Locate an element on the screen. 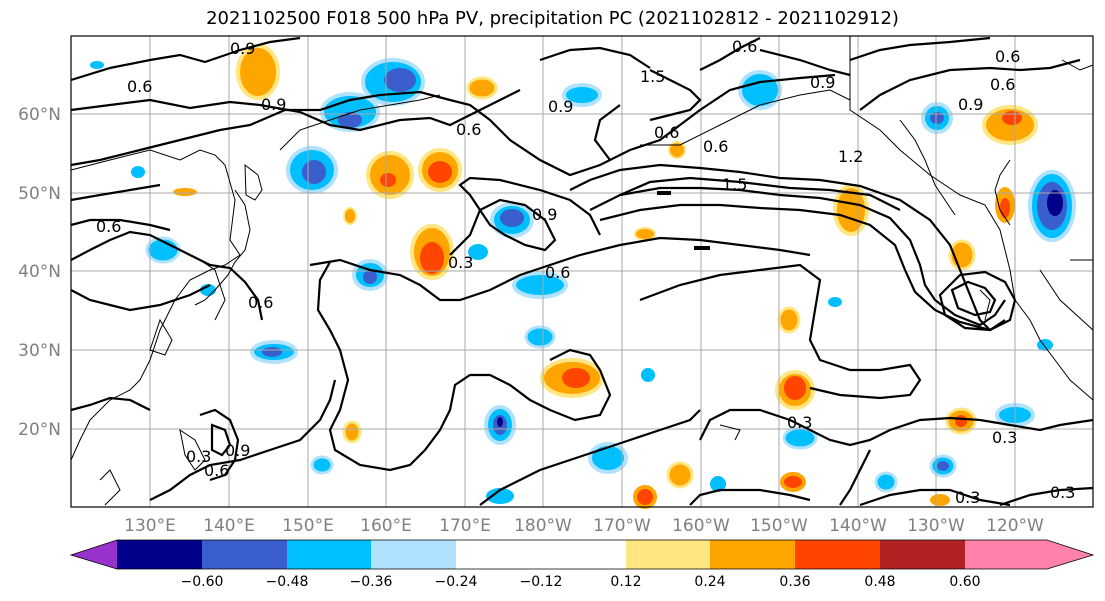 Image resolution: width=1105 pixels, height=601 pixels. lon-label: 170°E is located at coordinates (465, 526).